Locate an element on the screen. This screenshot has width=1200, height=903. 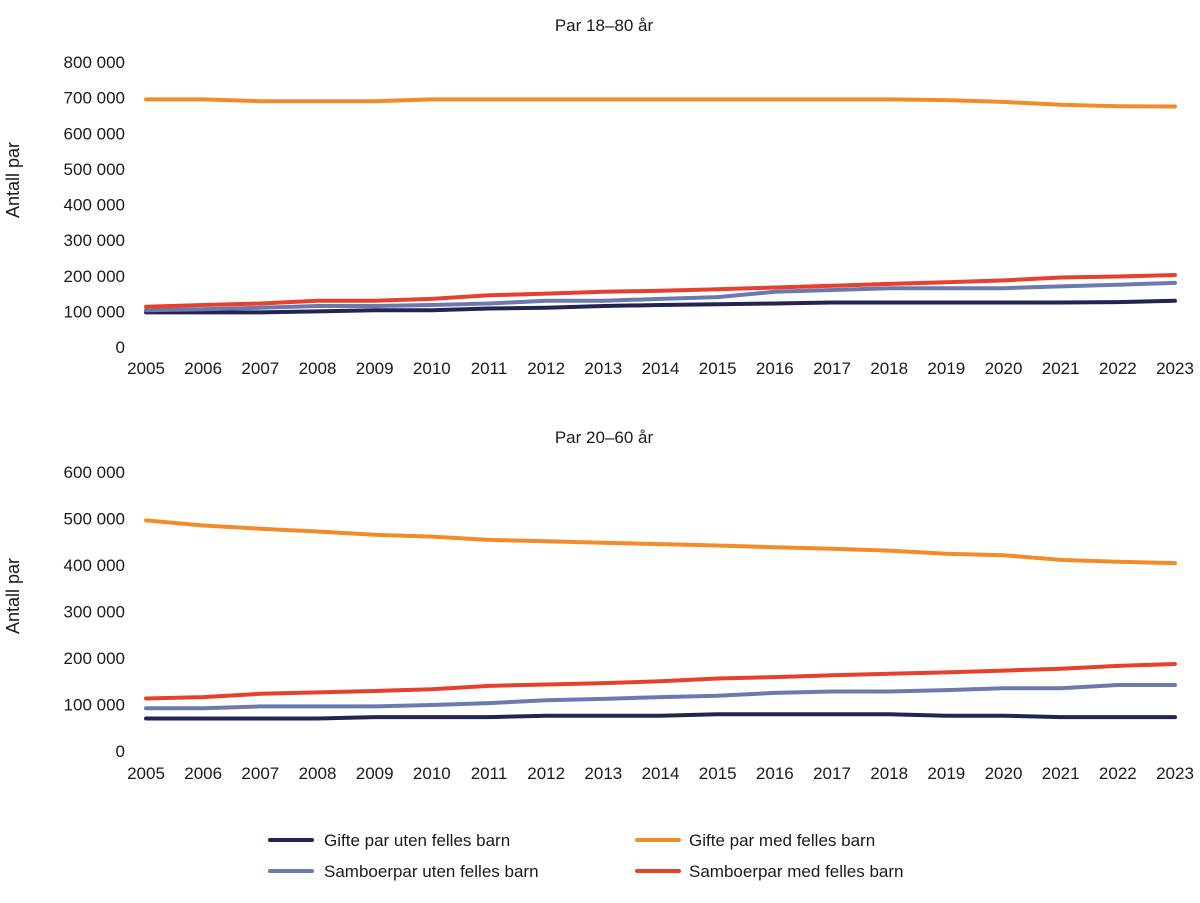
legend-label: Samboerpar uten felles barn is located at coordinates (431, 871).